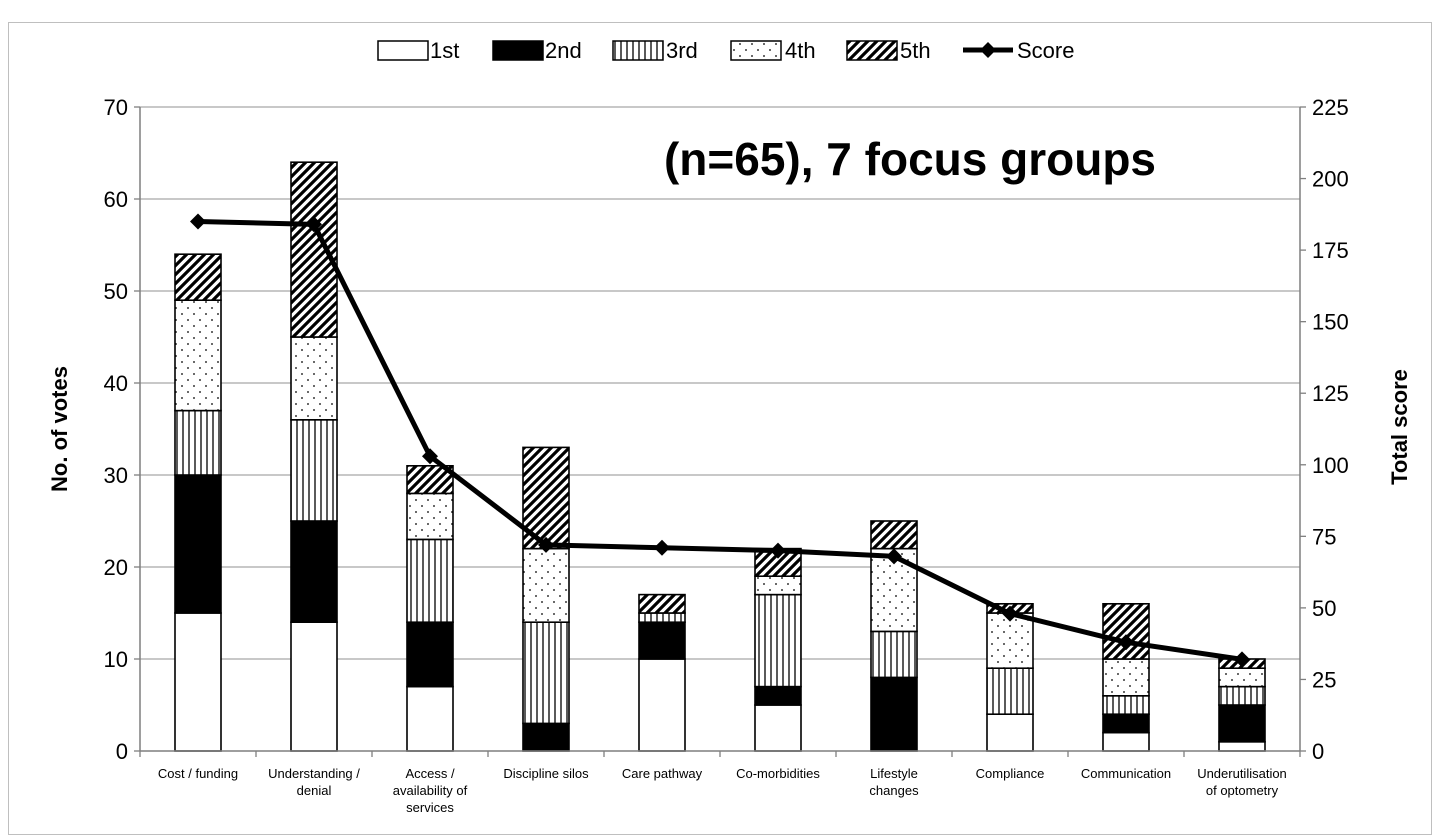 The height and width of the screenshot is (835, 1440). Describe the element at coordinates (1318, 751) in the screenshot. I see `y2-tick-label: 0` at that location.